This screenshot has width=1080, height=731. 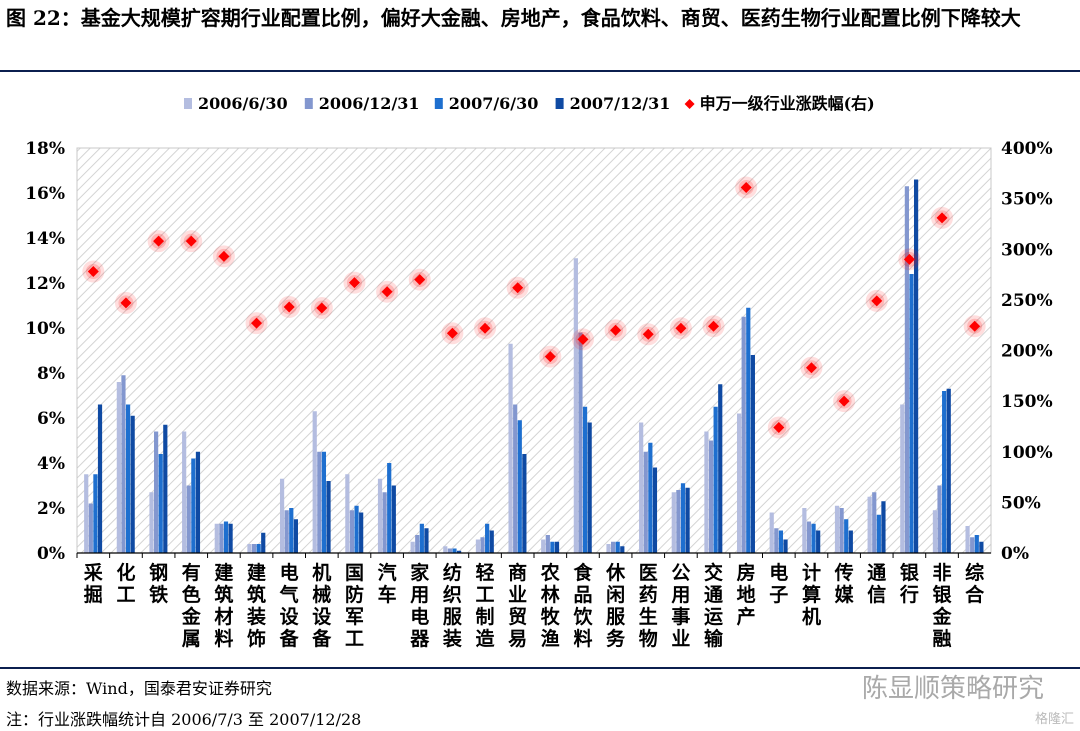 I want to click on x-category-label: 计算机, so click(x=811, y=595).